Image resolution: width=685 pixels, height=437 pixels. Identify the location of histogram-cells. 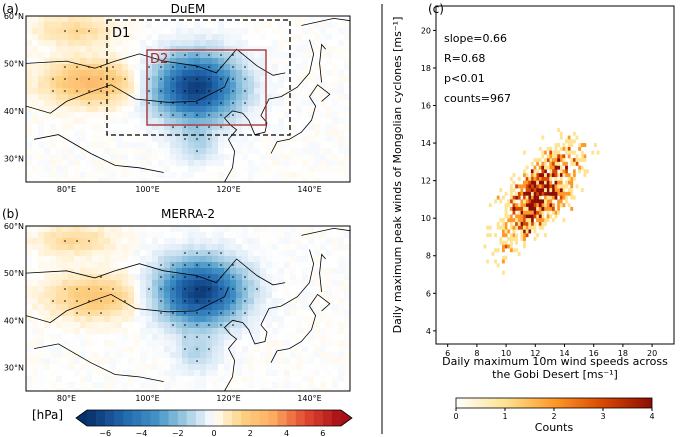
(541, 201).